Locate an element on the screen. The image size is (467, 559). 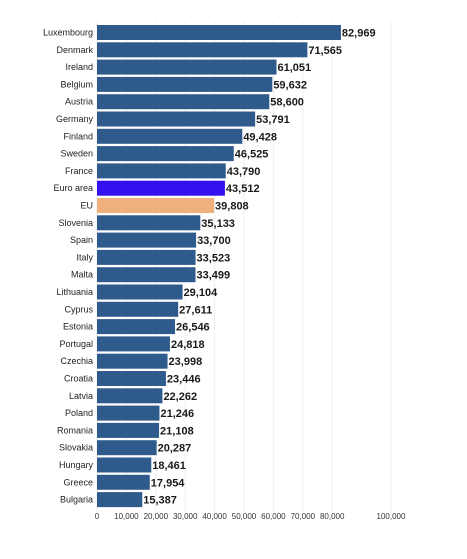
category-label: Slovakia is located at coordinates (76, 448).